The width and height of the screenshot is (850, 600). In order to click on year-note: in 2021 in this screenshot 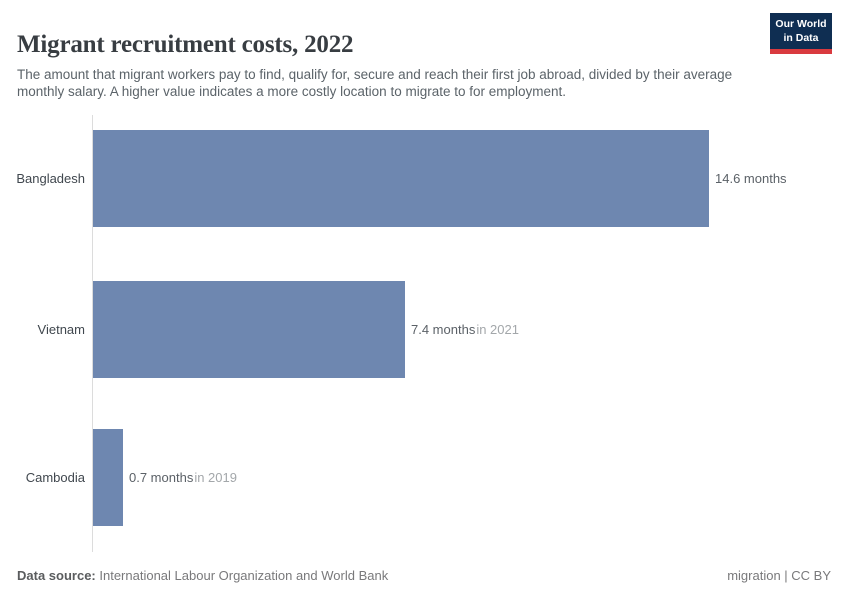, I will do `click(497, 329)`.